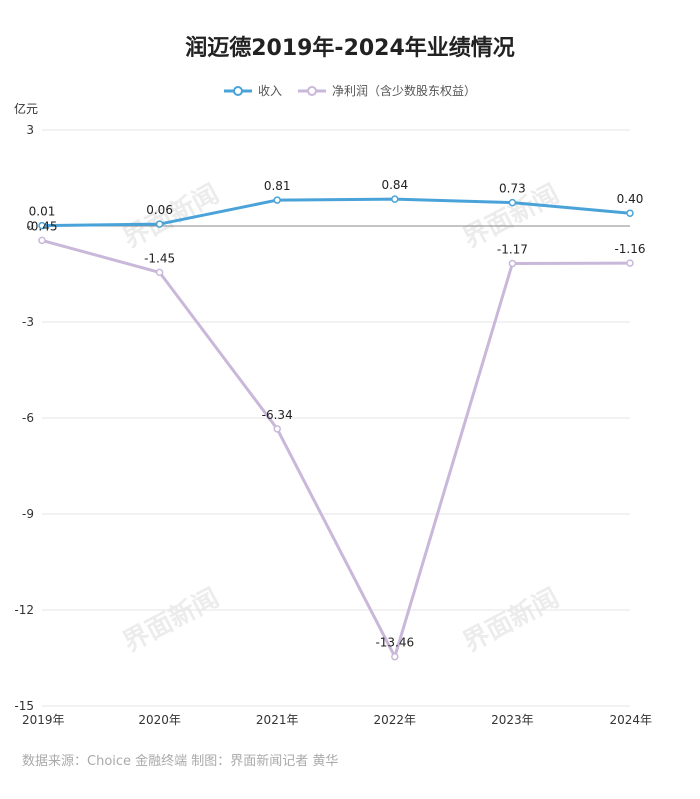  Describe the element at coordinates (394, 185) in the screenshot. I see `data-label: 0.84` at that location.